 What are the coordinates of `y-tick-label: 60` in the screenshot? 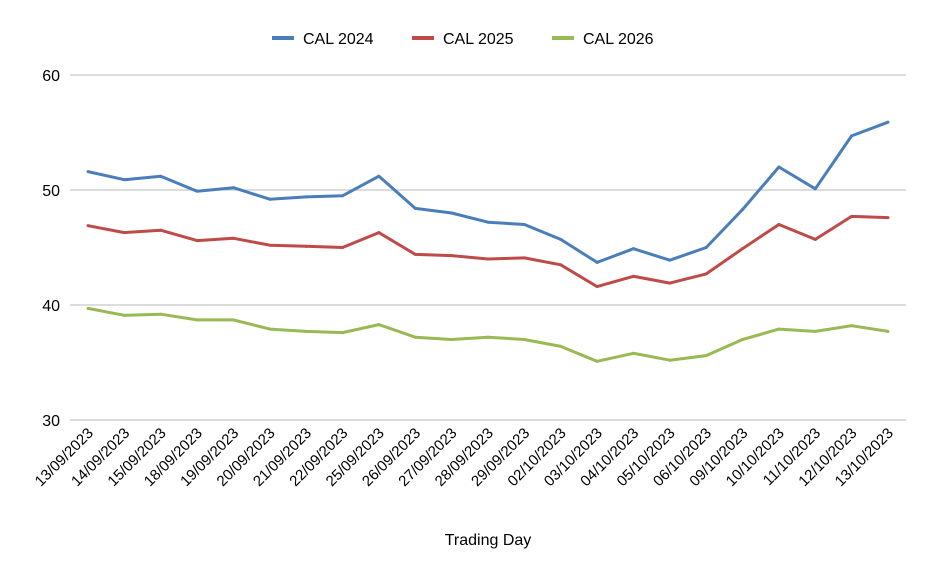 It's located at (51, 76).